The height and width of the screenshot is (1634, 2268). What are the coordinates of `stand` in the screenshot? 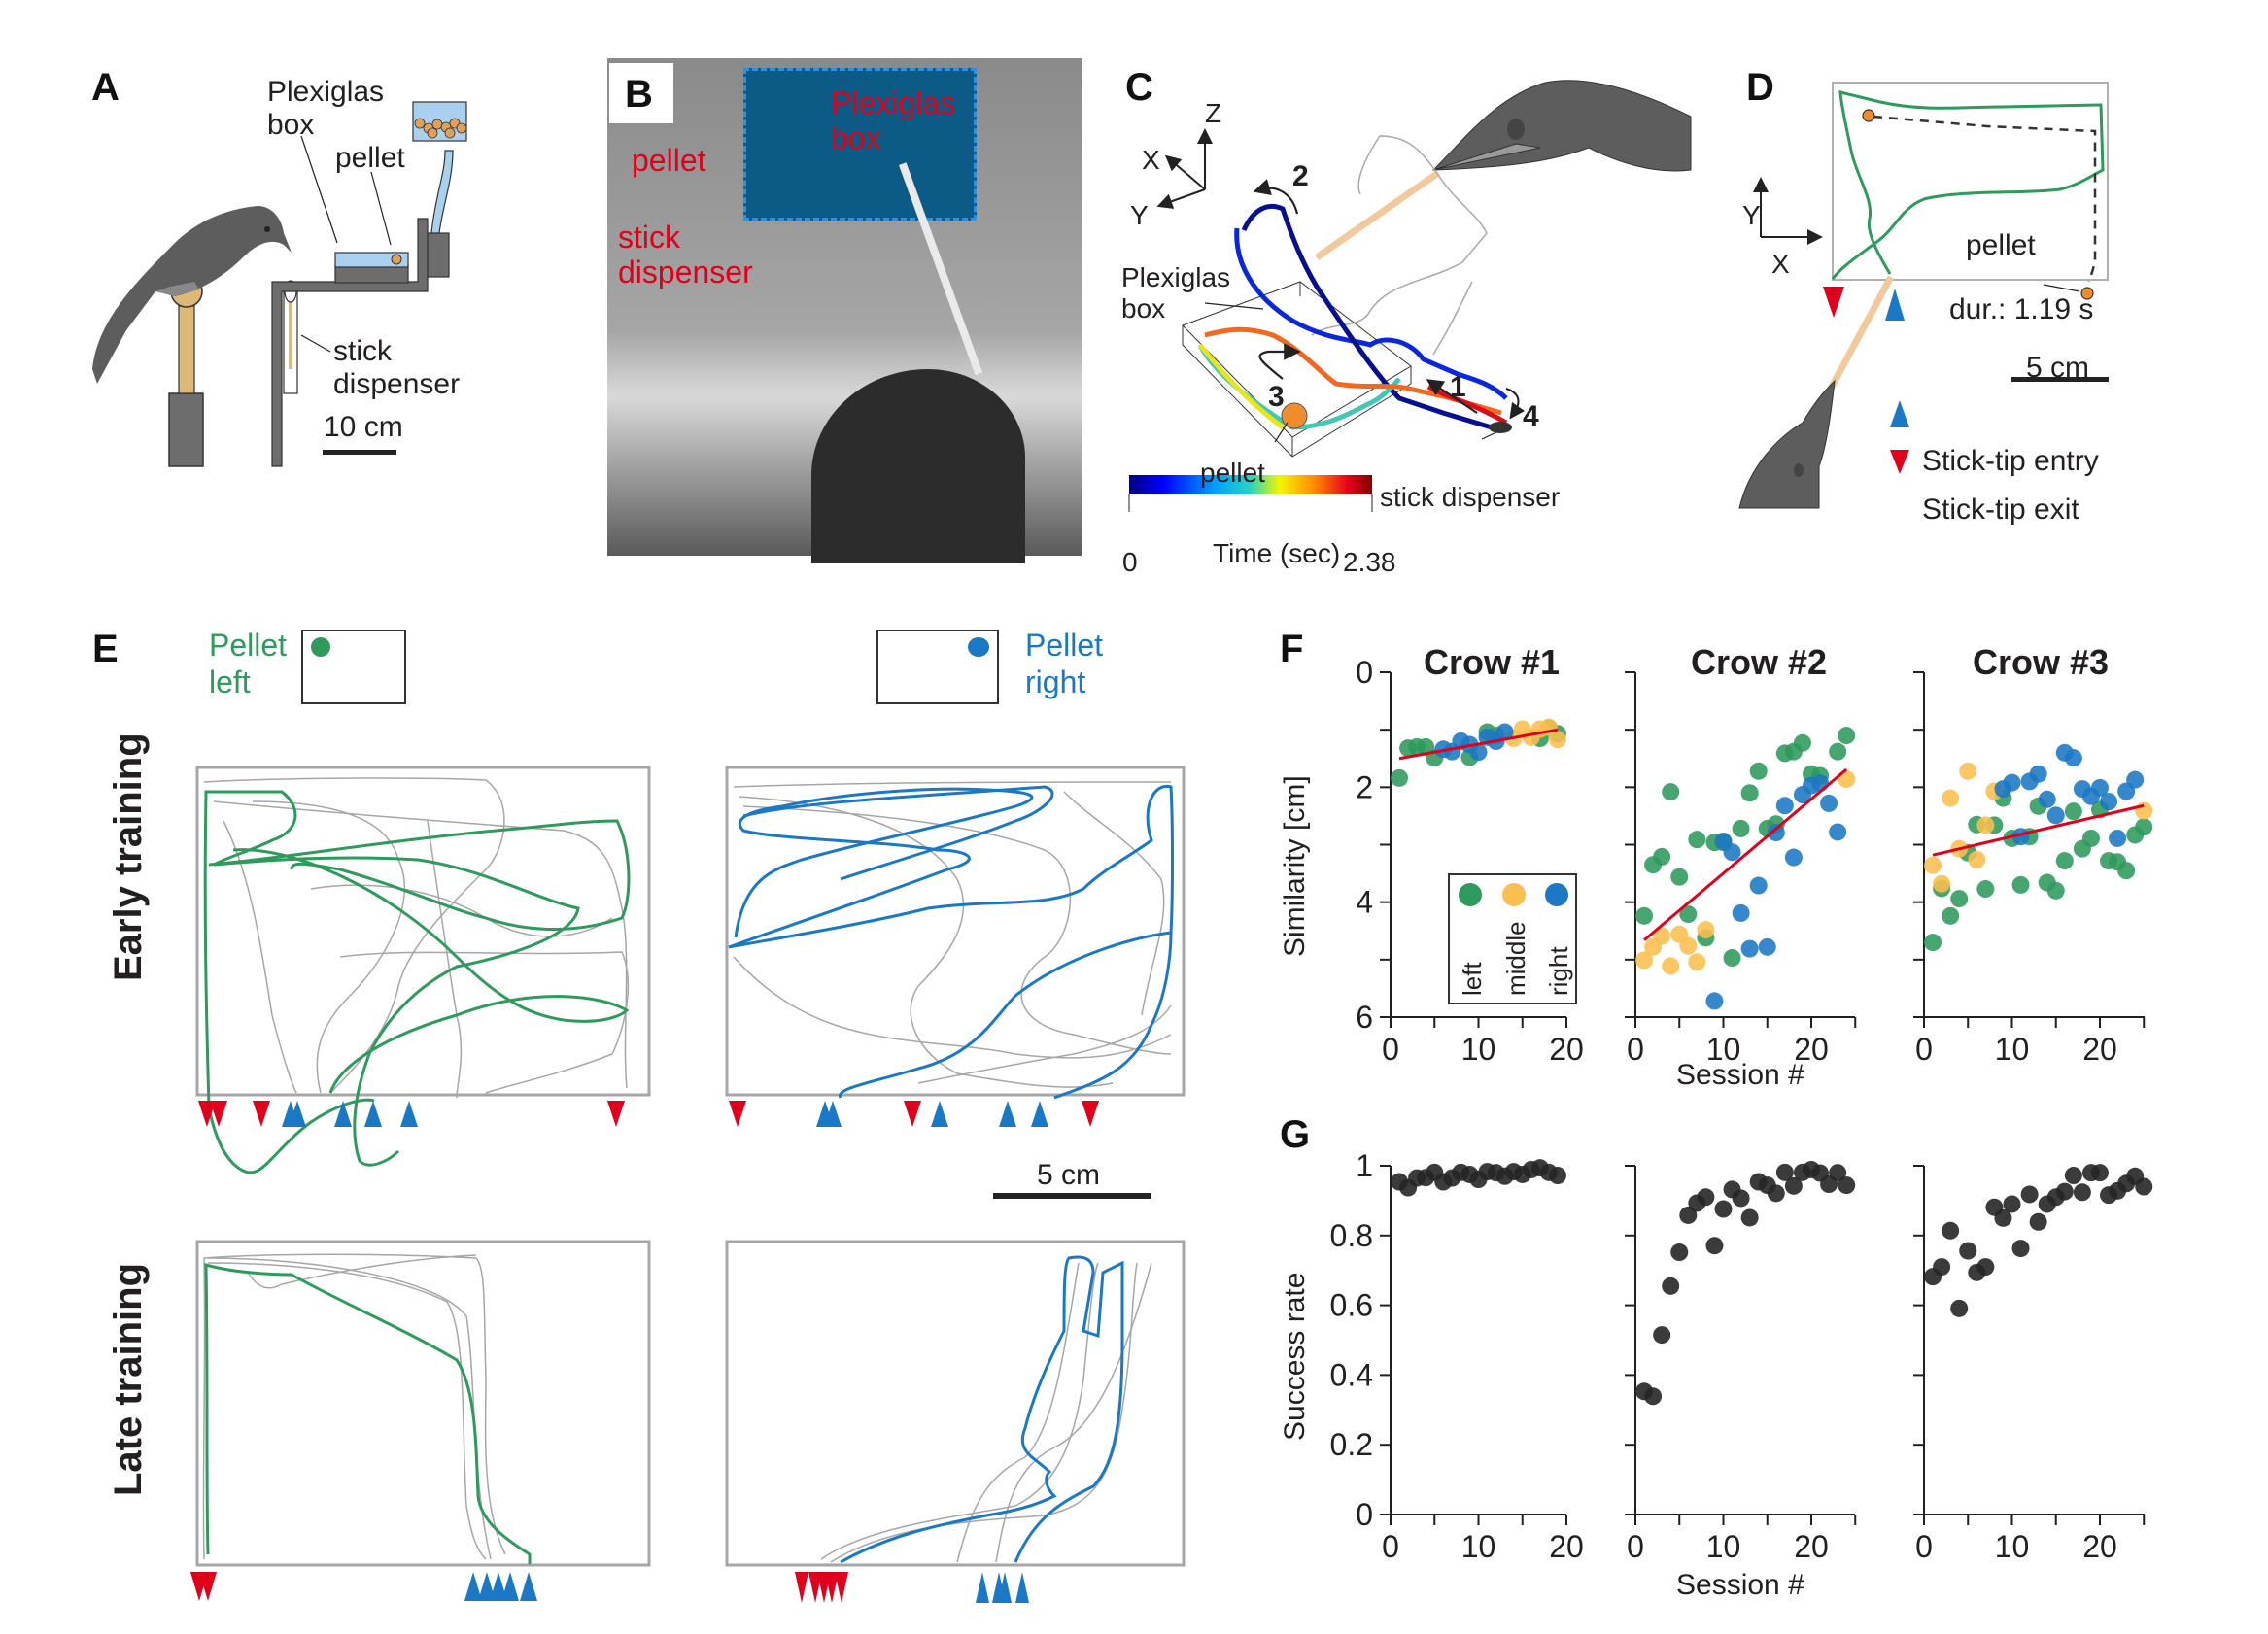 It's located at (350, 342).